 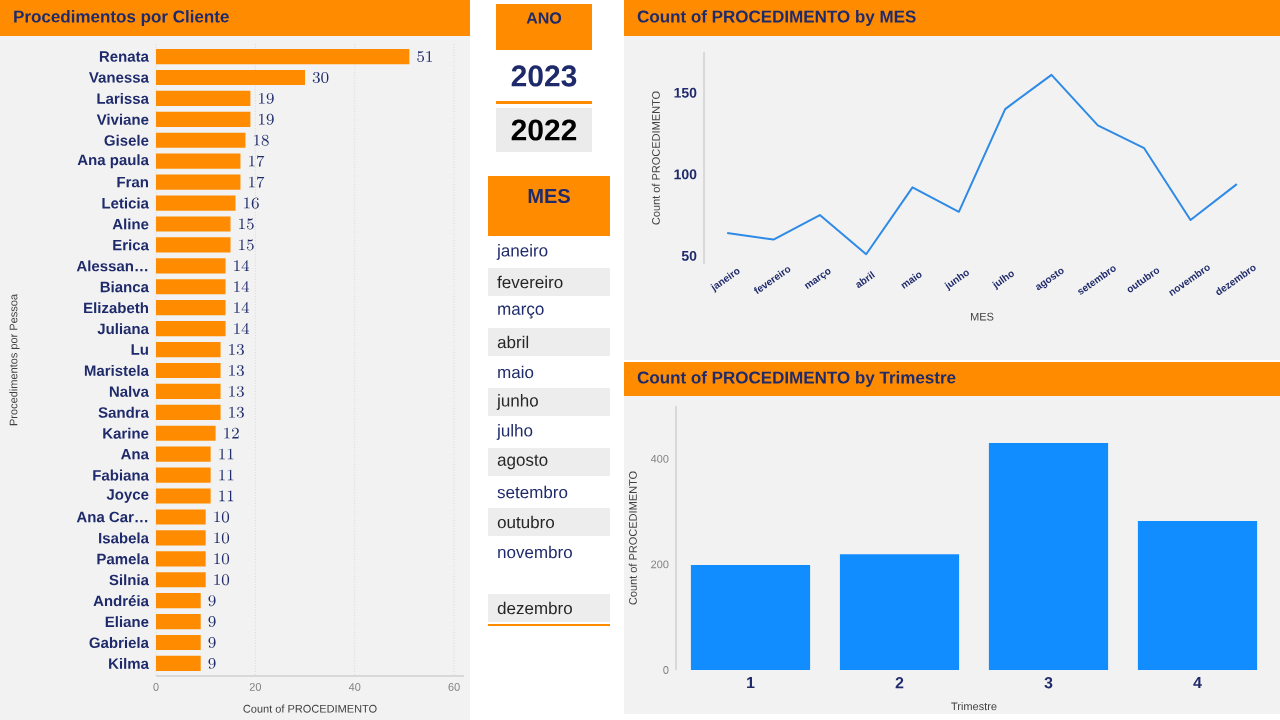 I want to click on line-series, so click(x=982, y=164).